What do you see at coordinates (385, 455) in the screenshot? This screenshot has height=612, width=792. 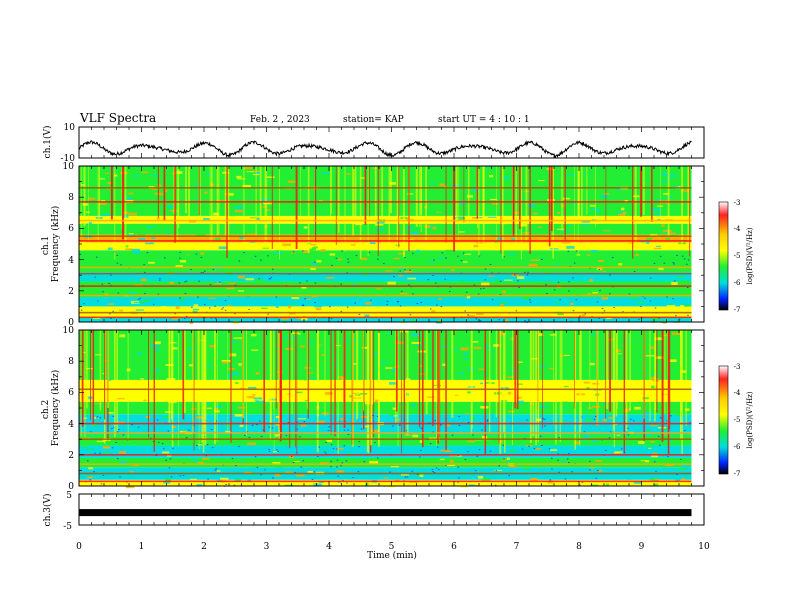 I see `spectrogram-line` at bounding box center [385, 455].